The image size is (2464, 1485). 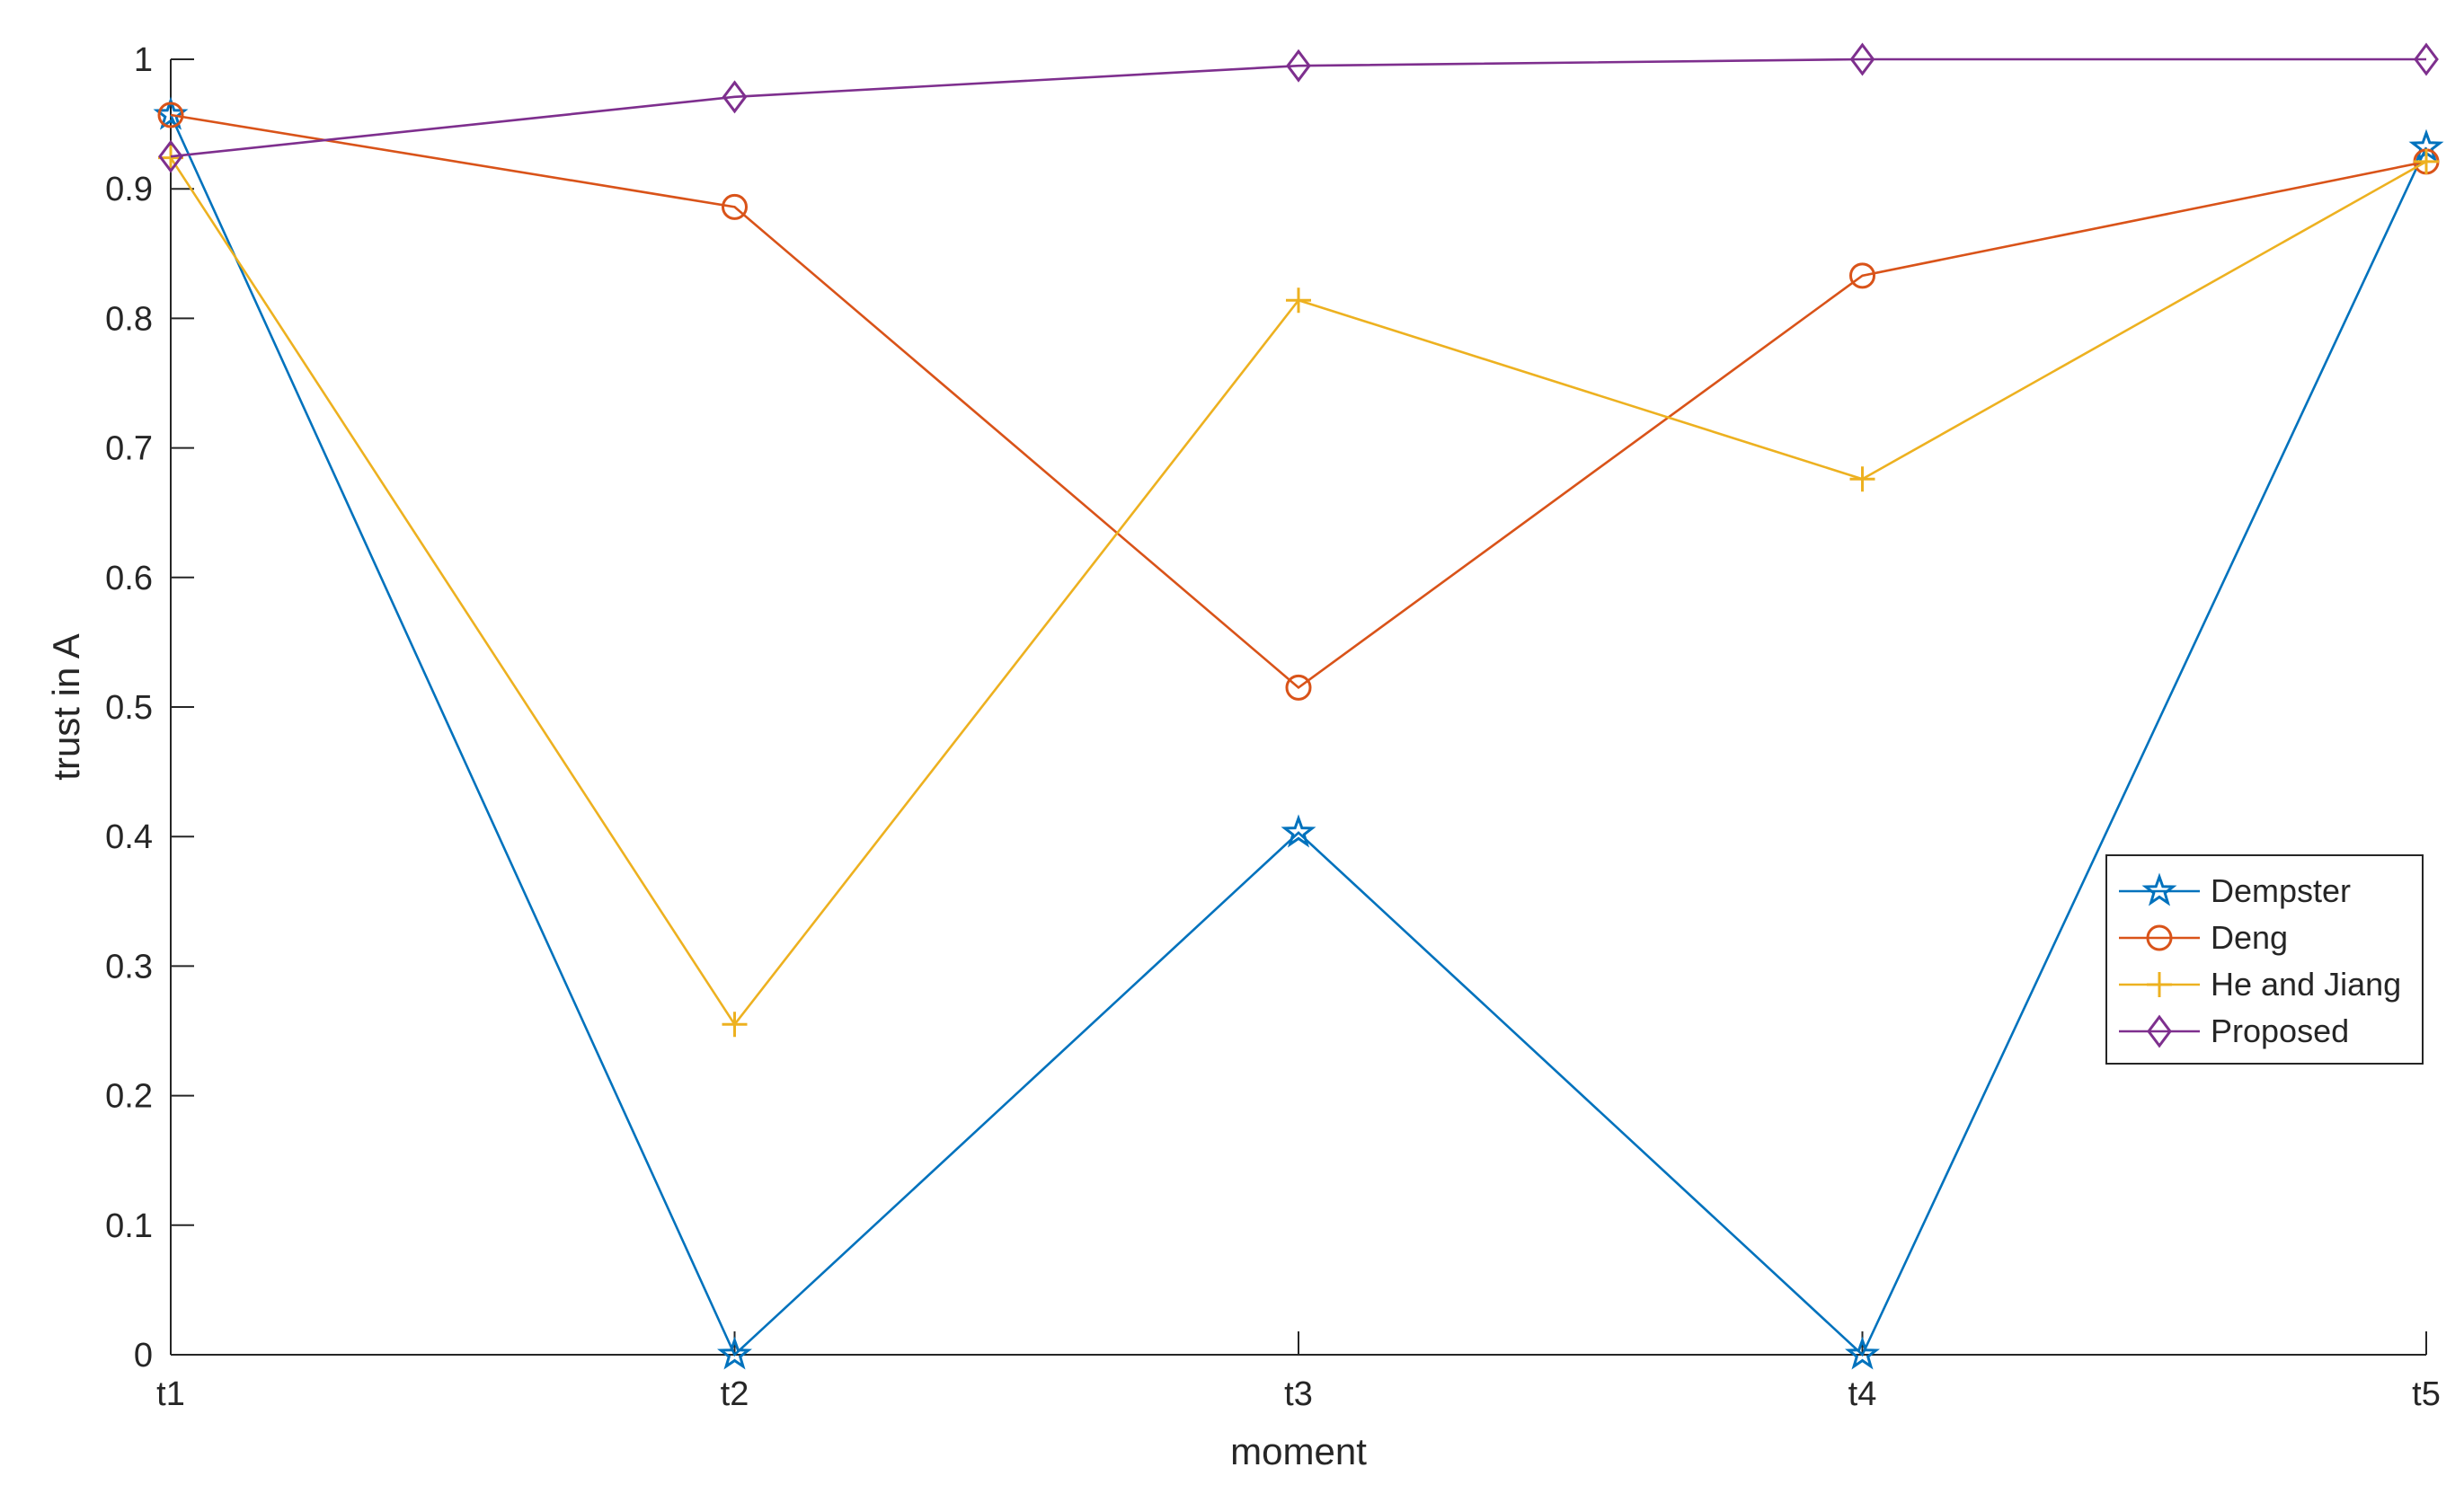 What do you see at coordinates (735, 1394) in the screenshot?
I see `x-tick-label: t2` at bounding box center [735, 1394].